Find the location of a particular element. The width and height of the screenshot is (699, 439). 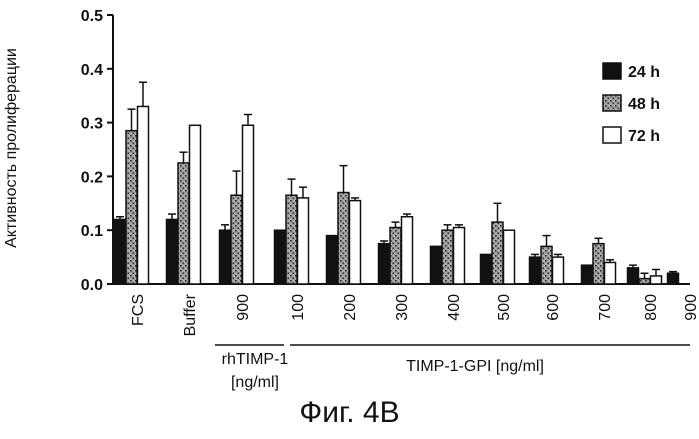

category-label: 200 is located at coordinates (350, 307).